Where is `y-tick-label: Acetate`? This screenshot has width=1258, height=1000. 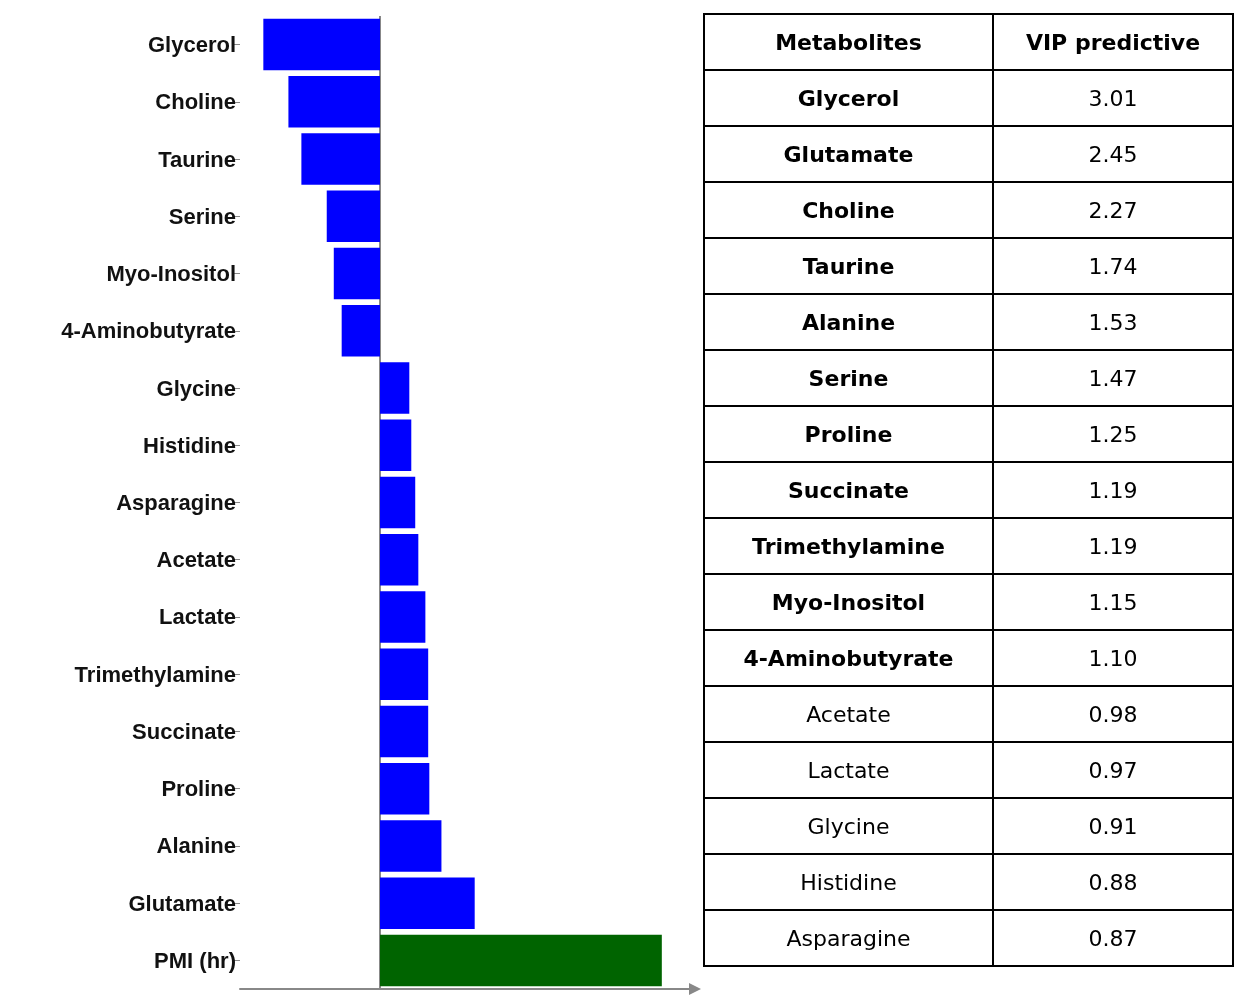
y-tick-label: Acetate is located at coordinates (196, 560).